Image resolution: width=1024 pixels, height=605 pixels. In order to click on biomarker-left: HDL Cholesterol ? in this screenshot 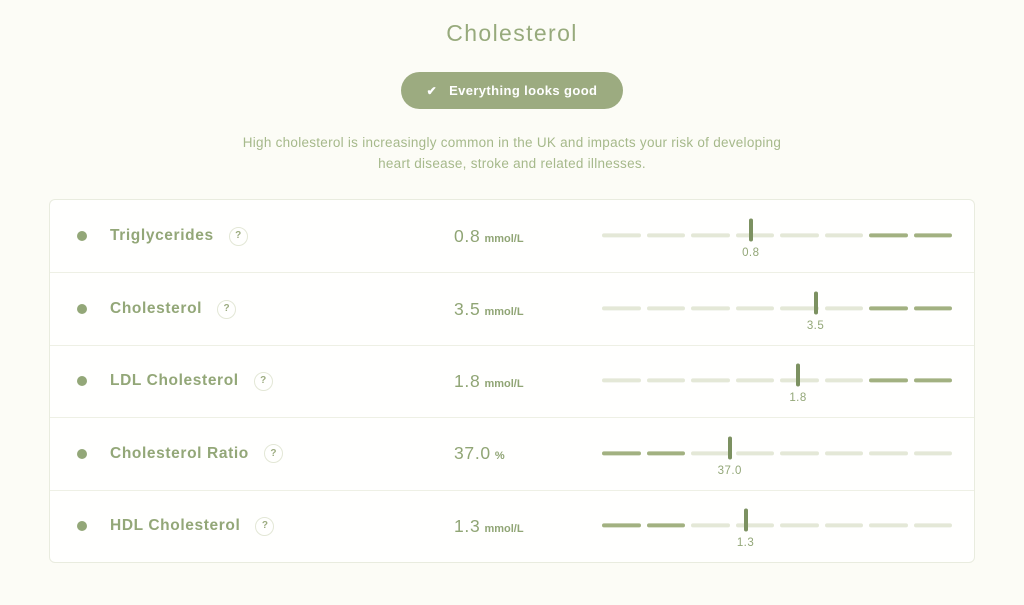, I will do `click(265, 526)`.